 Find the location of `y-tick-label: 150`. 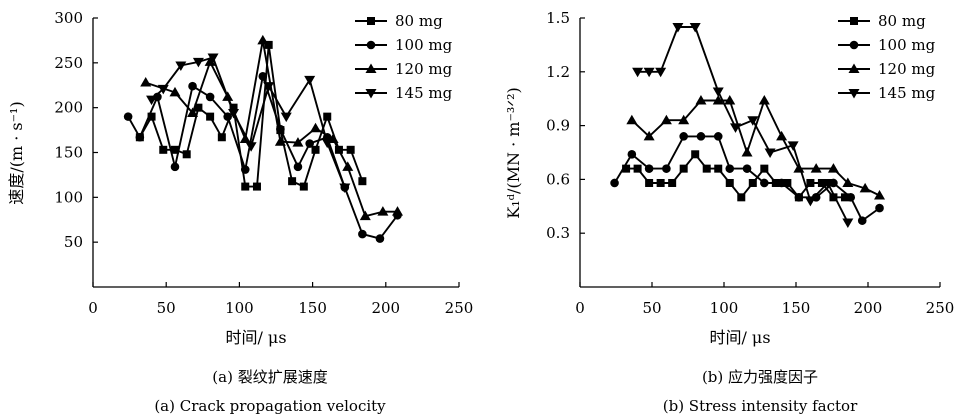

y-tick-label: 150 is located at coordinates (68, 153).